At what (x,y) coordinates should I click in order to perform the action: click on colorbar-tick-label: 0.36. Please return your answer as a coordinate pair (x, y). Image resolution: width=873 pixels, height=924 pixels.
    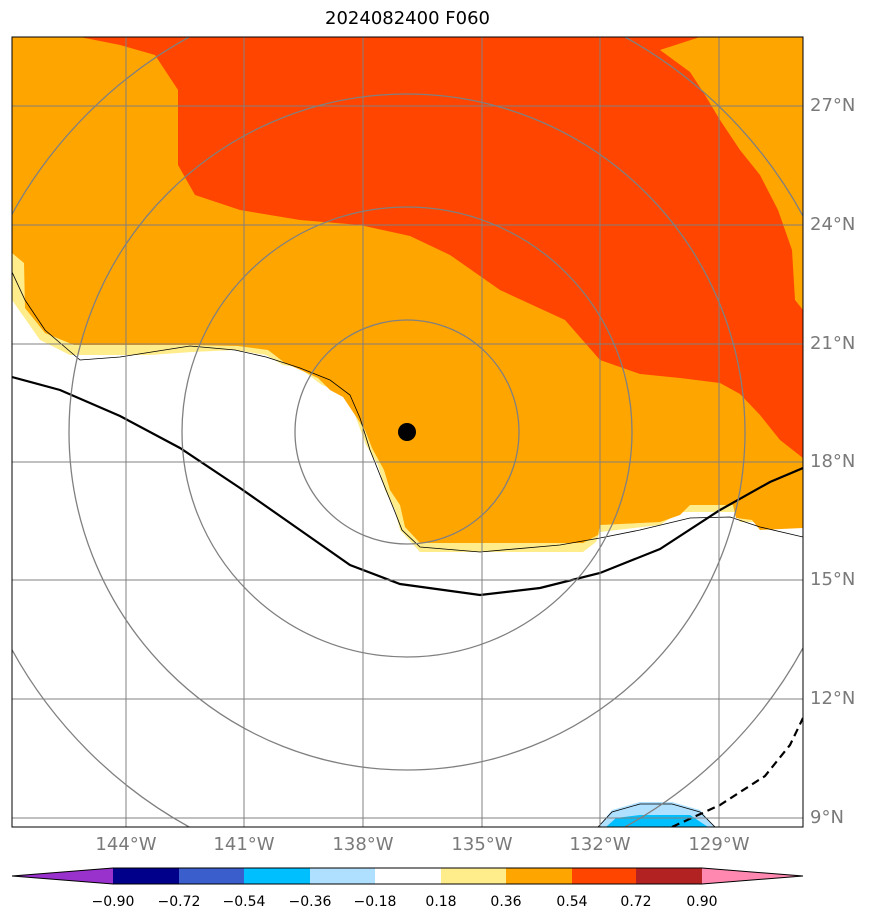
    Looking at the image, I should click on (506, 902).